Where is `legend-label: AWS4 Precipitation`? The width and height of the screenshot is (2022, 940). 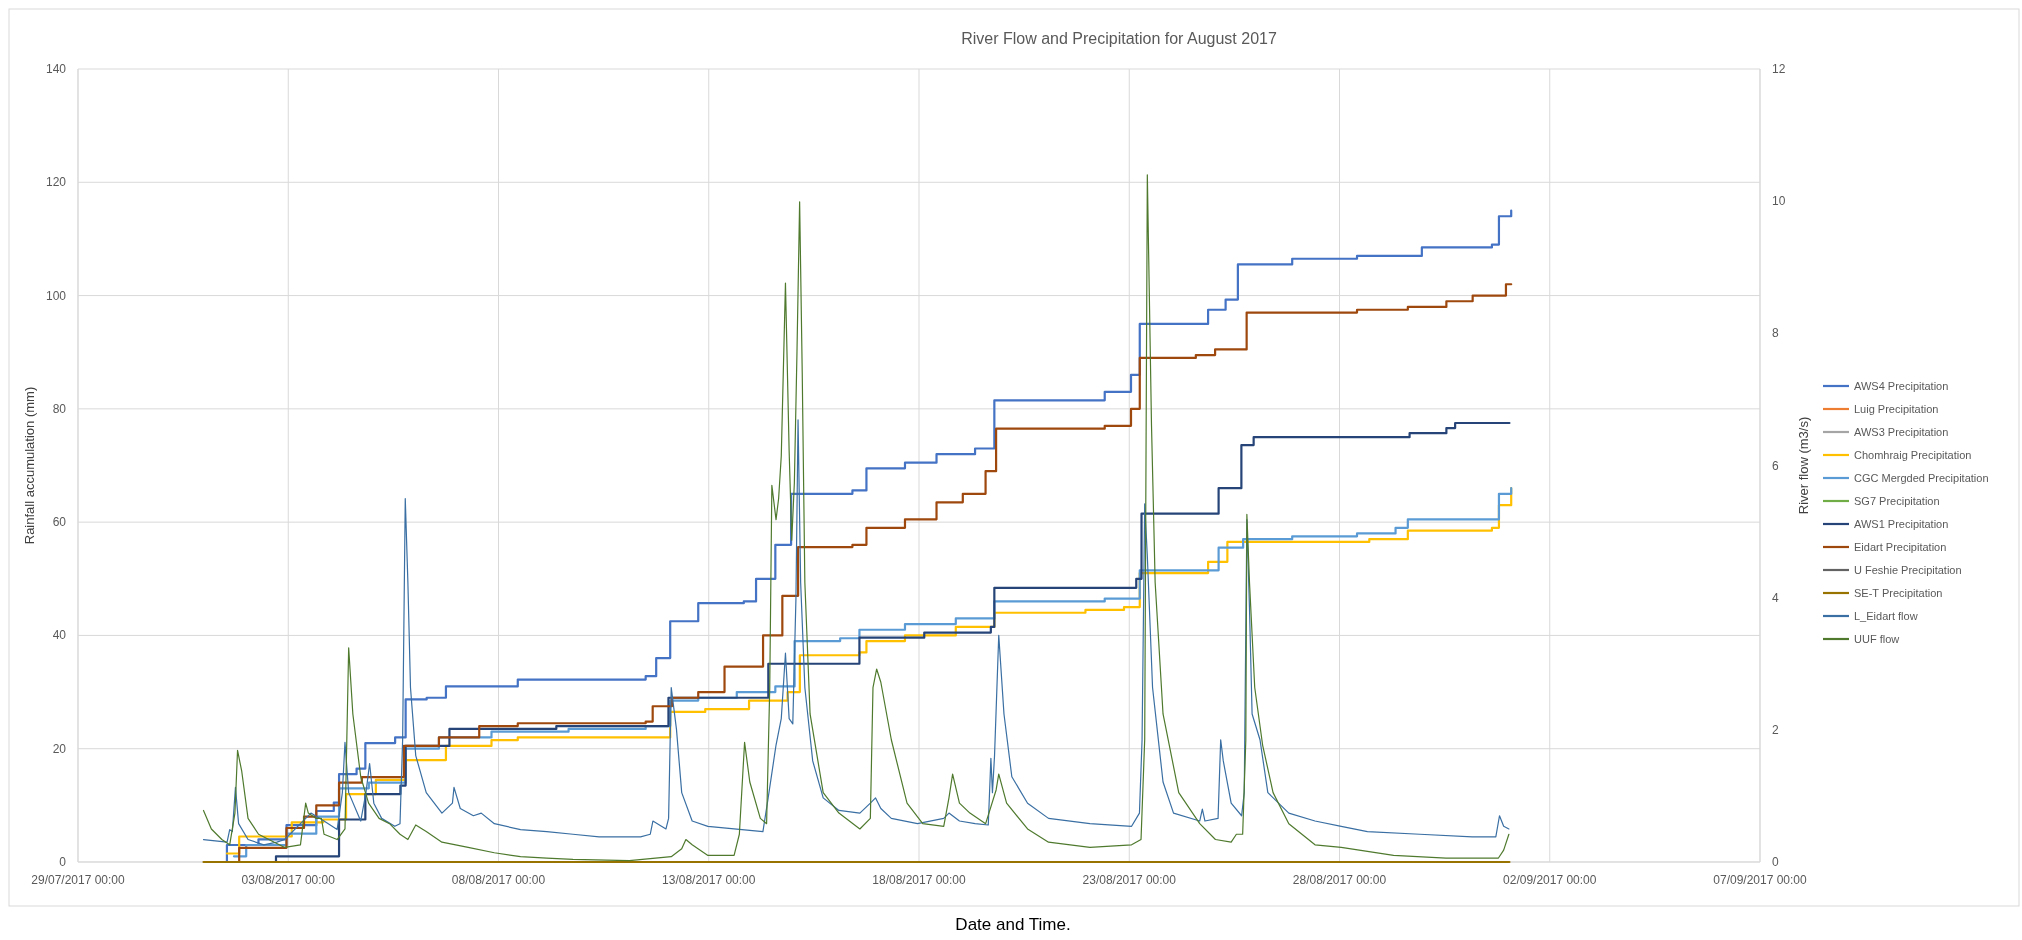
legend-label: AWS4 Precipitation is located at coordinates (1901, 386).